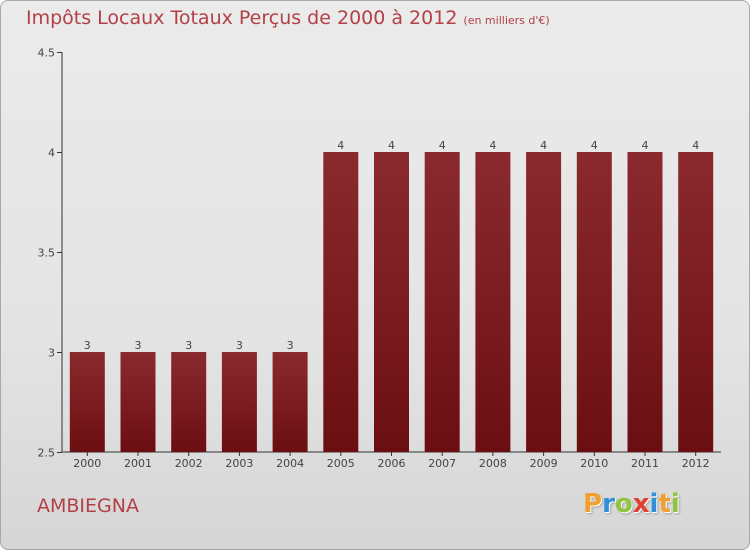 This screenshot has height=550, width=750. I want to click on logo-letter: x, so click(641, 504).